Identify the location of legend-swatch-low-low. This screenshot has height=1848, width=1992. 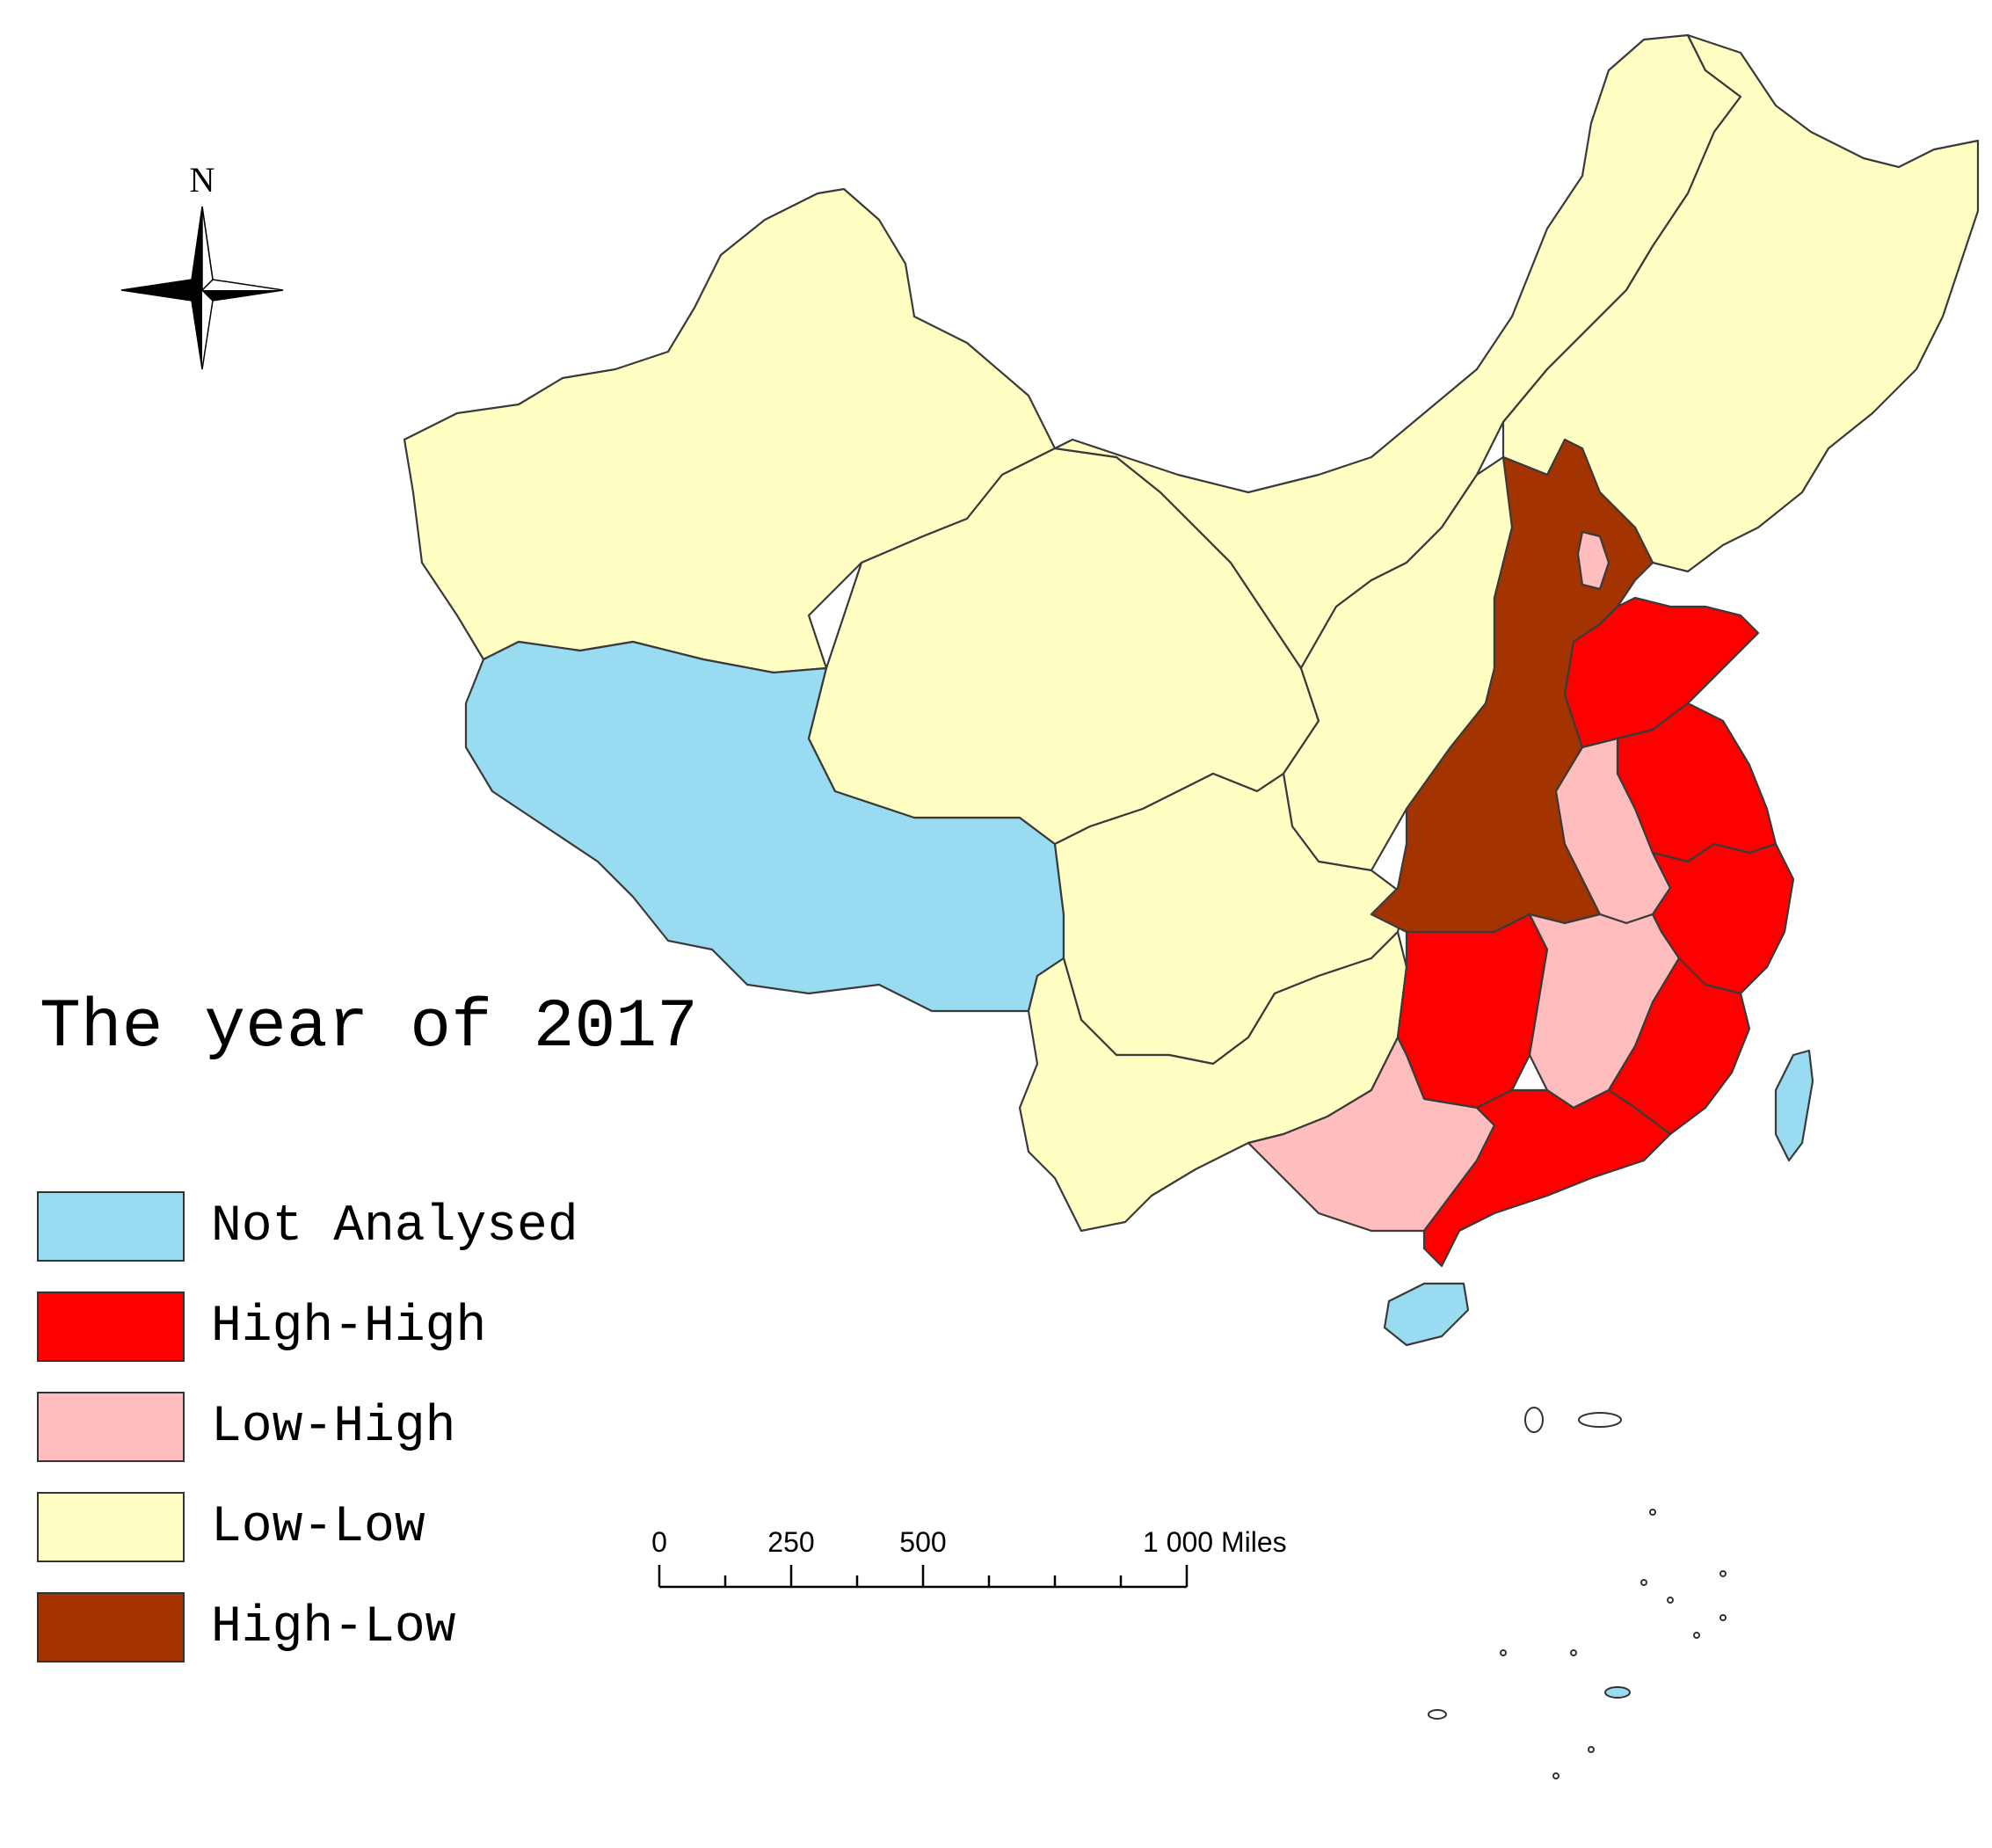
(111, 1527).